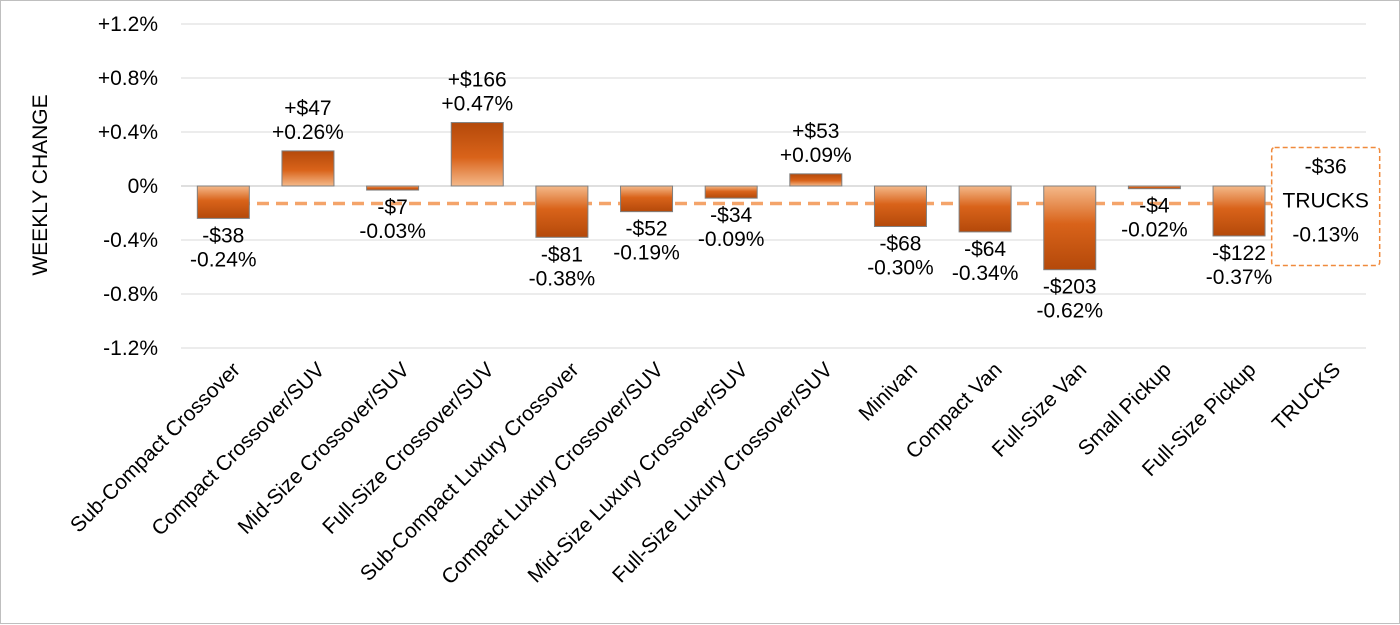  I want to click on y-tick-label: 0%, so click(143, 186).